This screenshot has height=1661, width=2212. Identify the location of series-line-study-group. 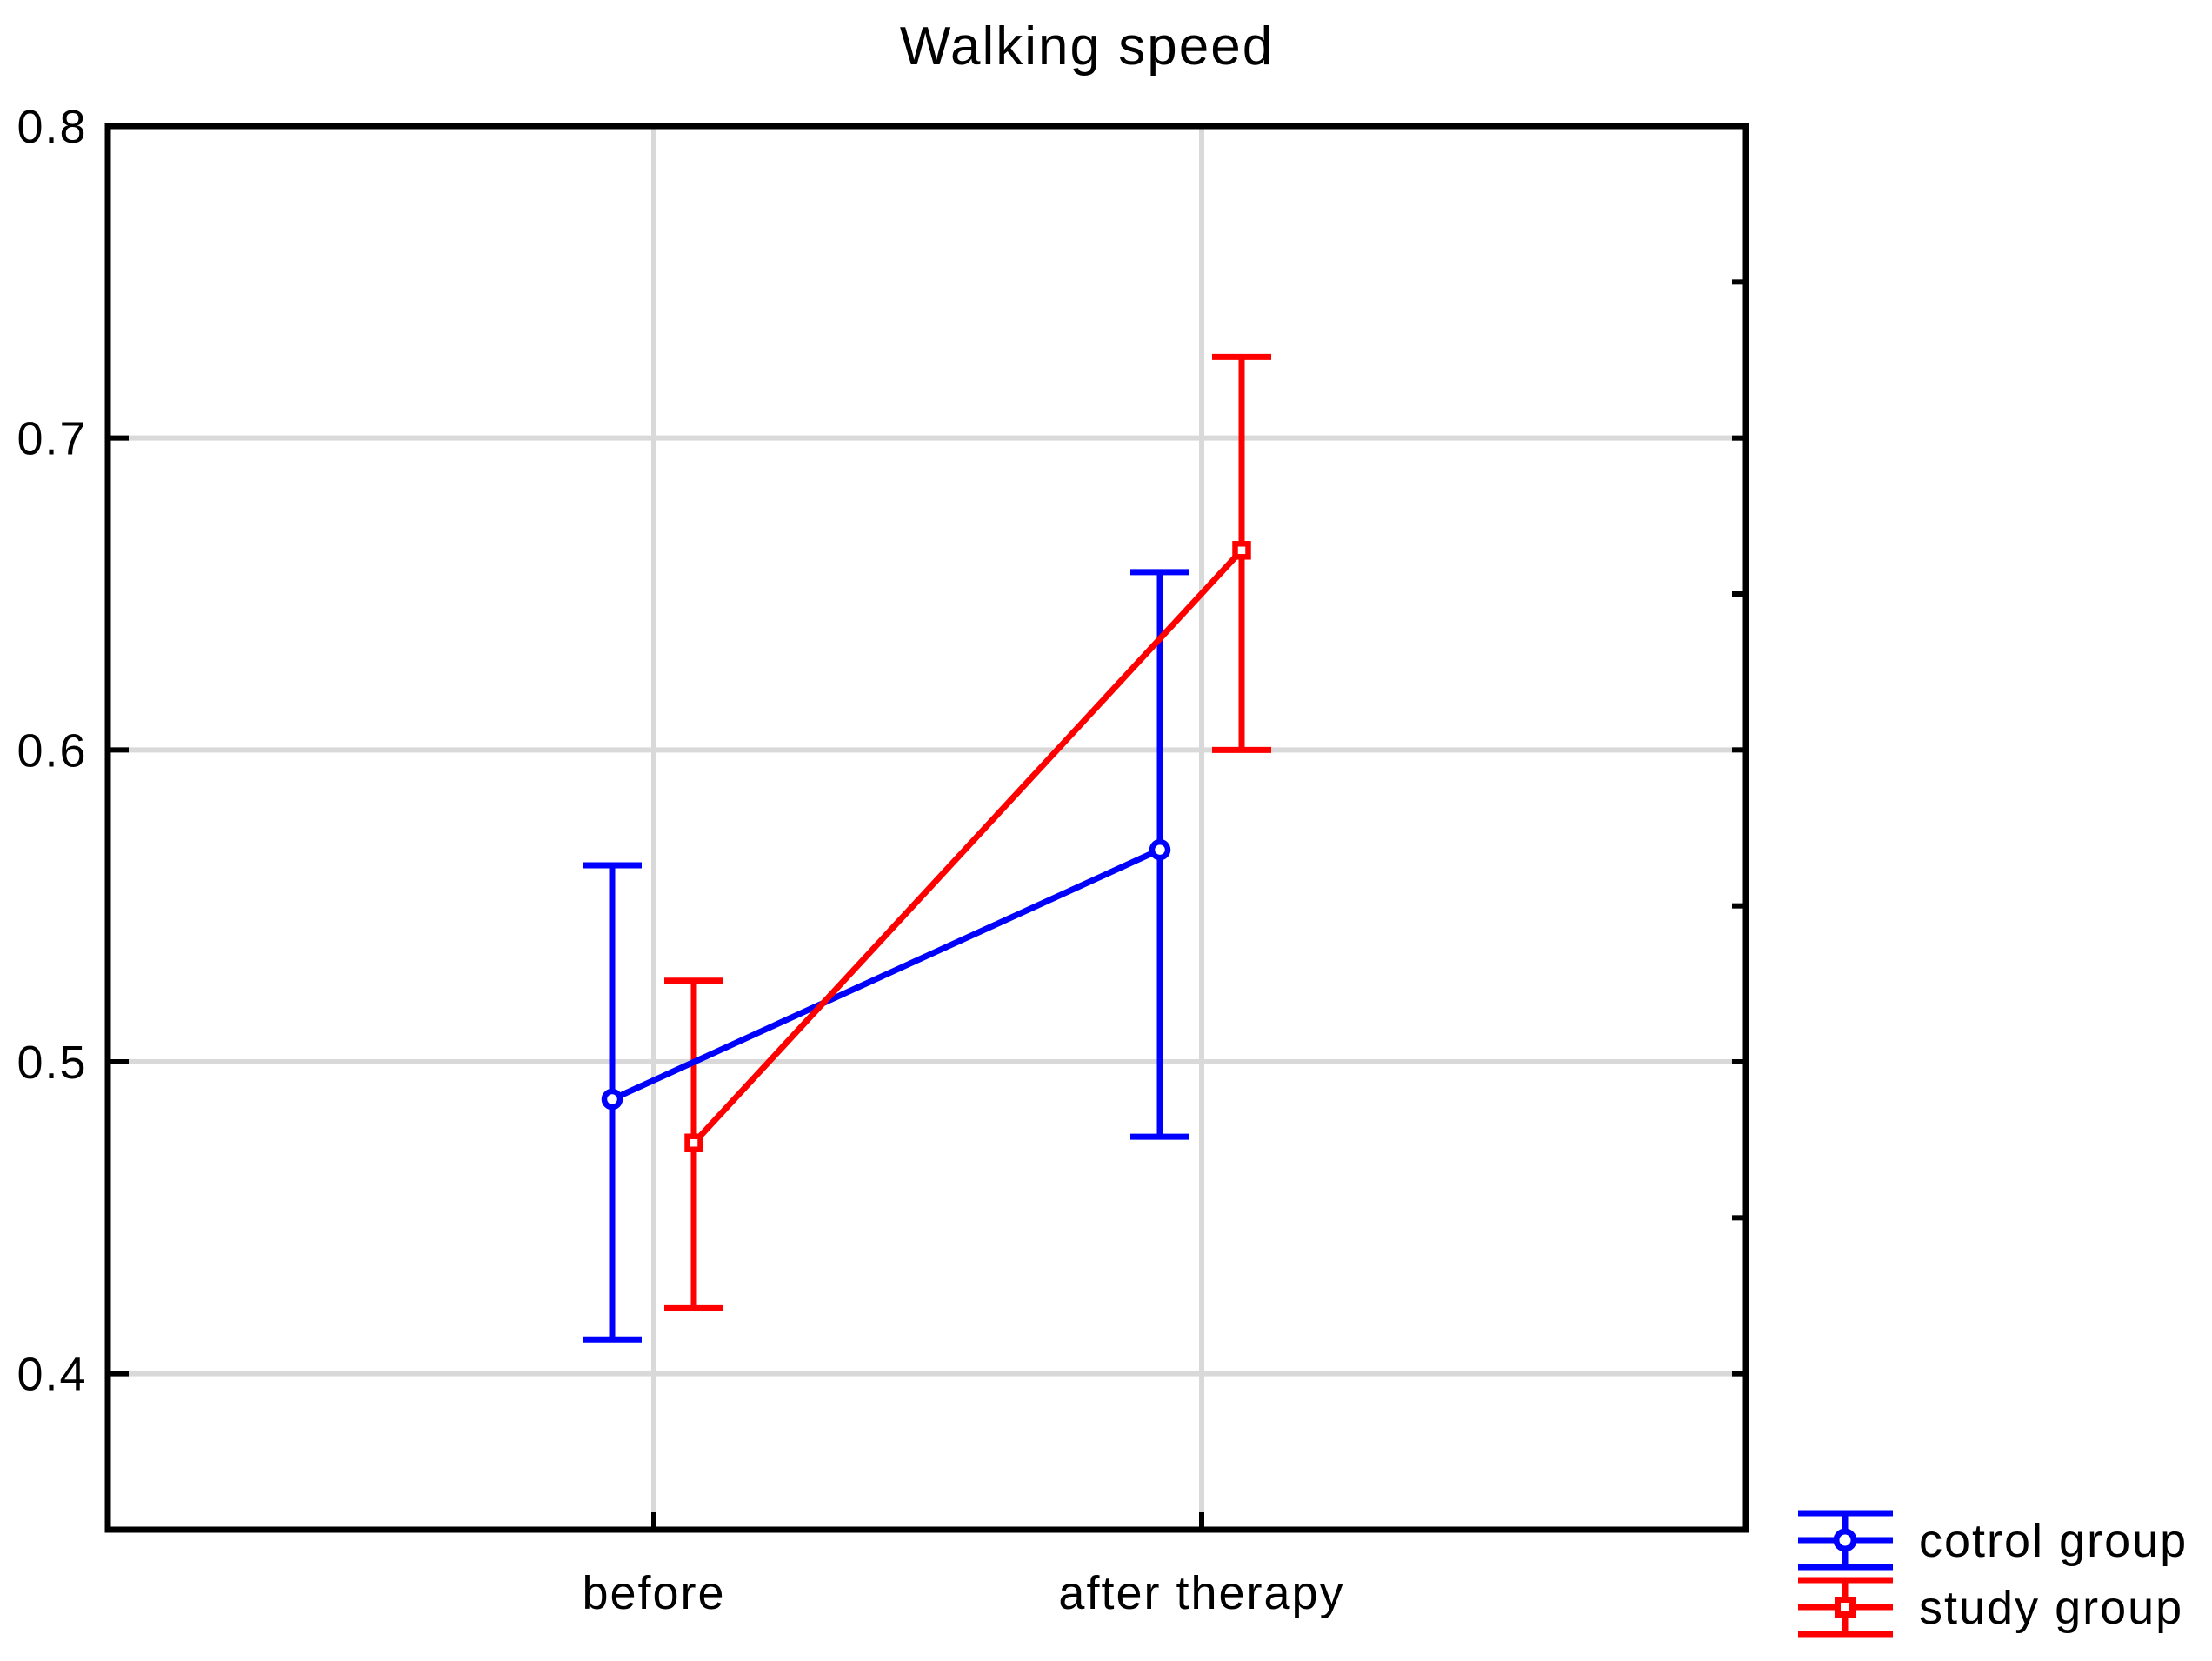
(967, 846).